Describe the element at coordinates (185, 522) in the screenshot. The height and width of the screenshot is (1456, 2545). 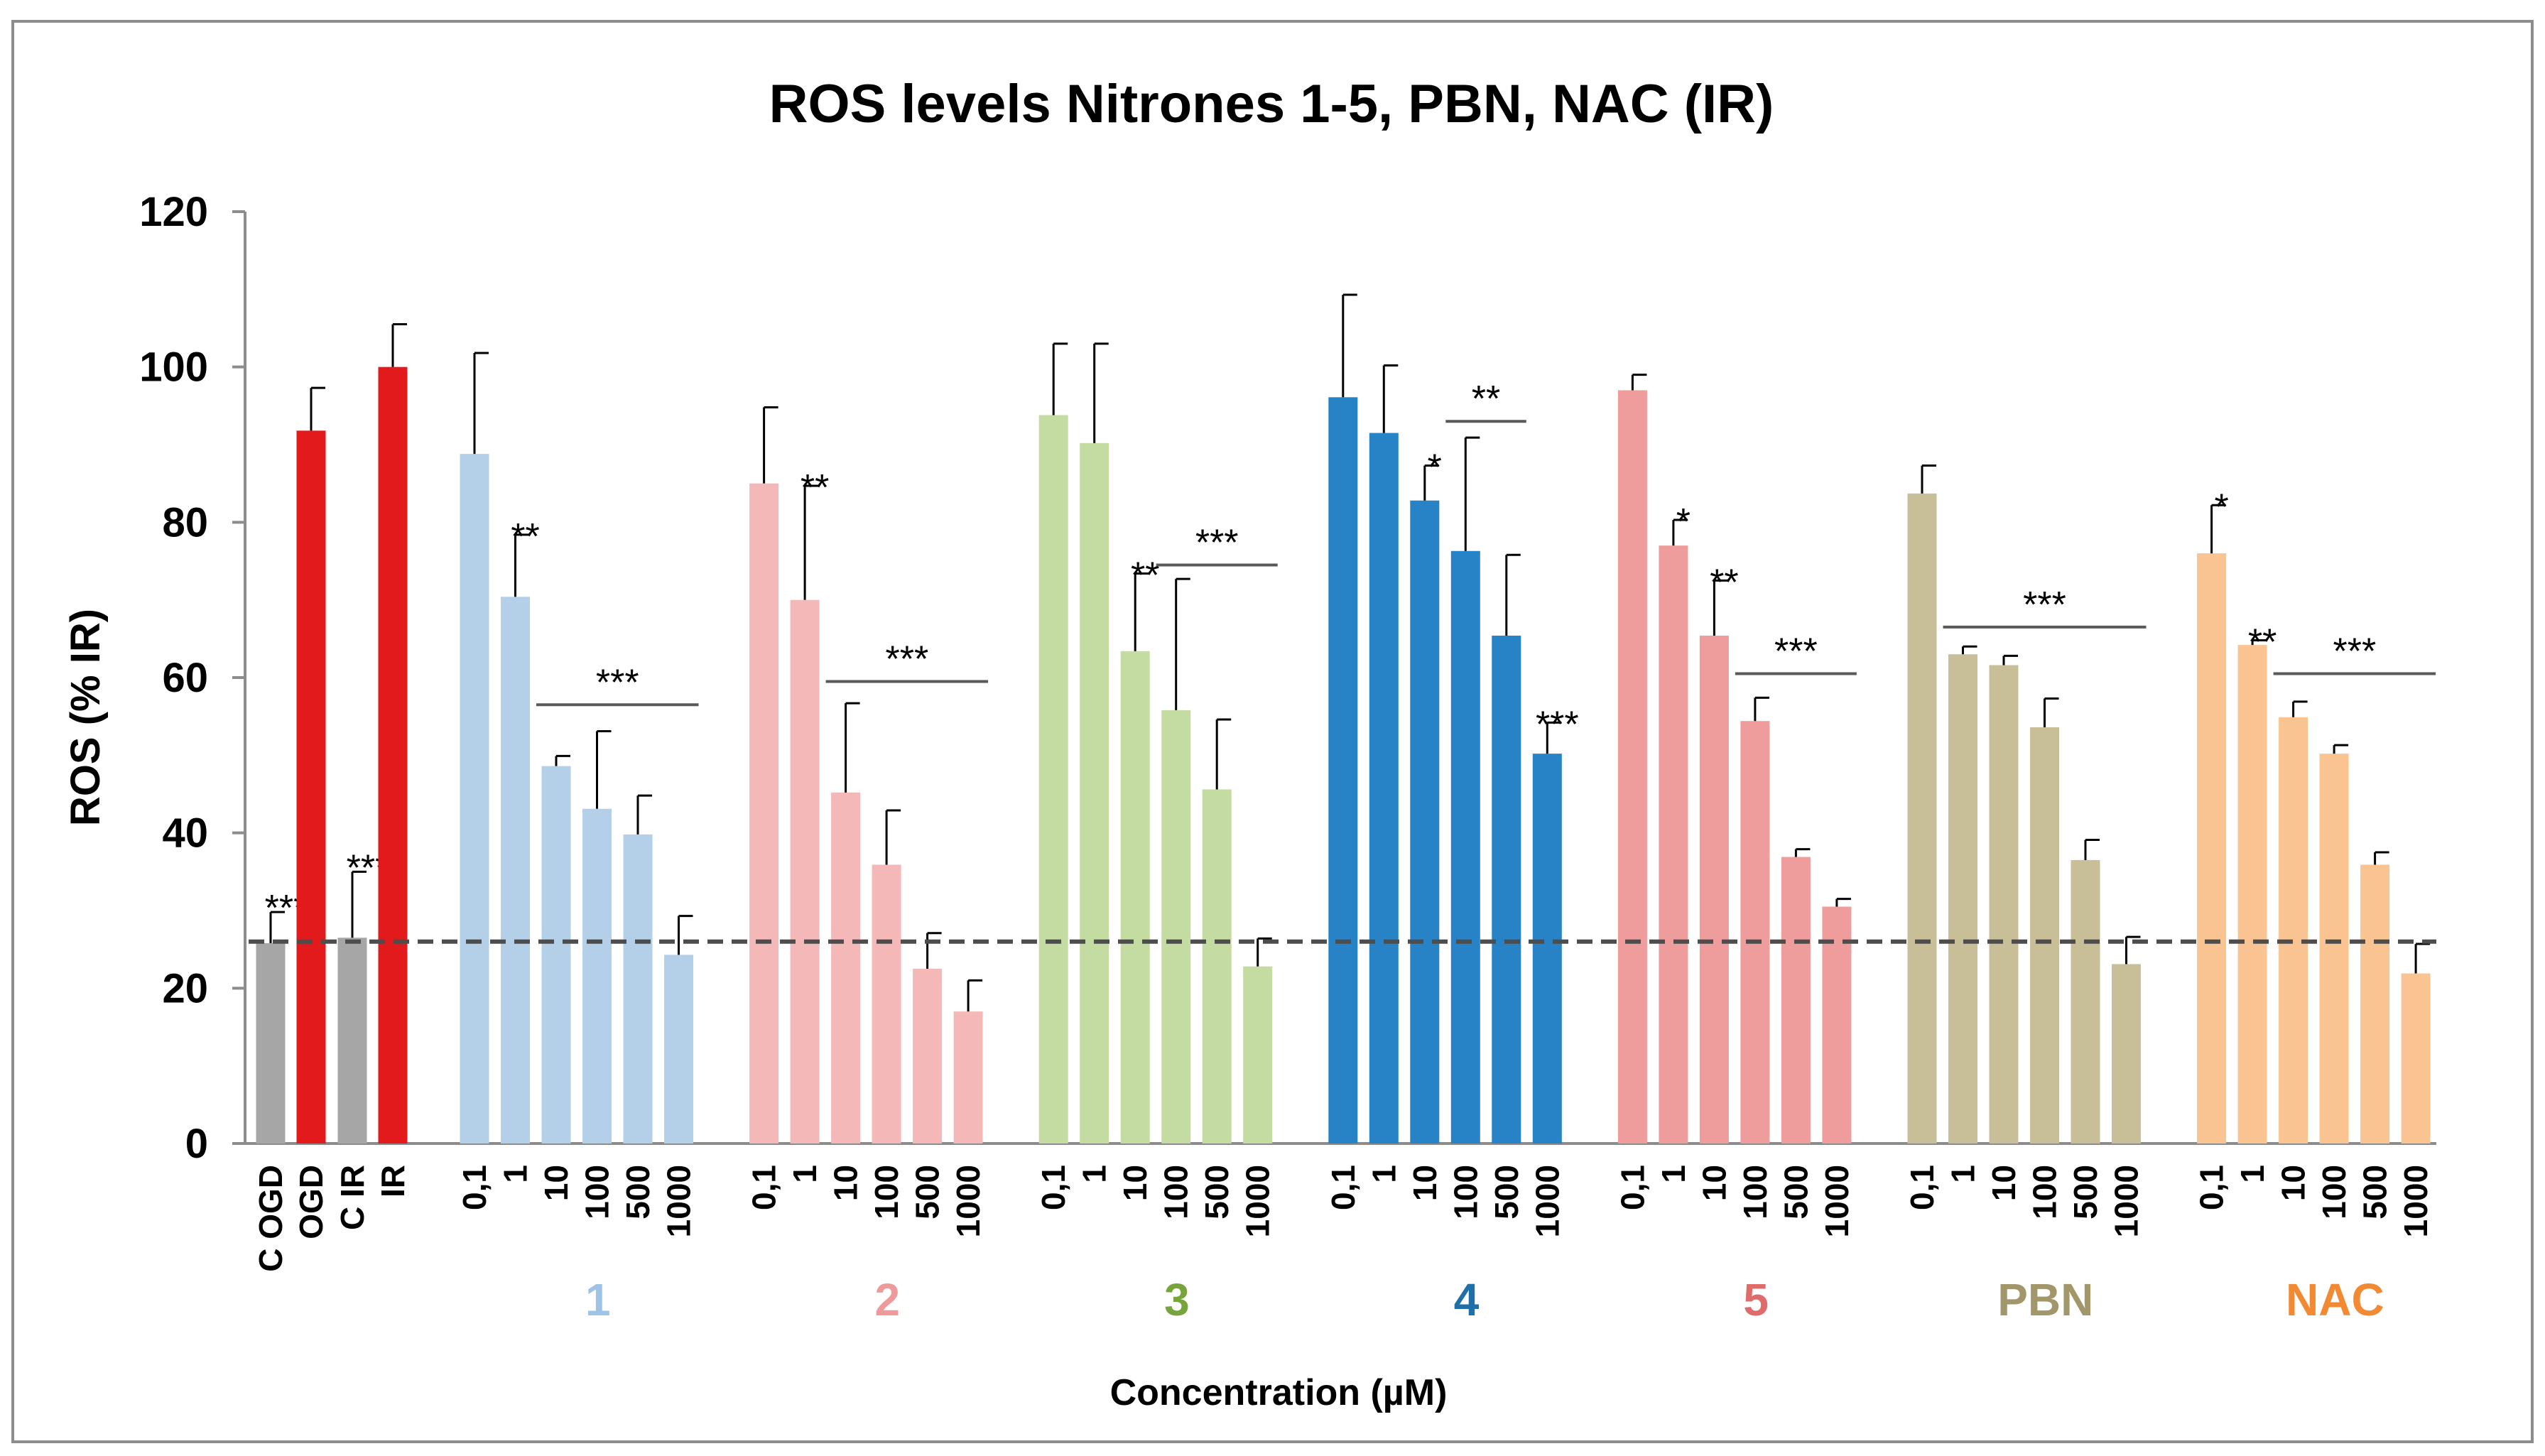
I see `y-tick-label: 80` at that location.